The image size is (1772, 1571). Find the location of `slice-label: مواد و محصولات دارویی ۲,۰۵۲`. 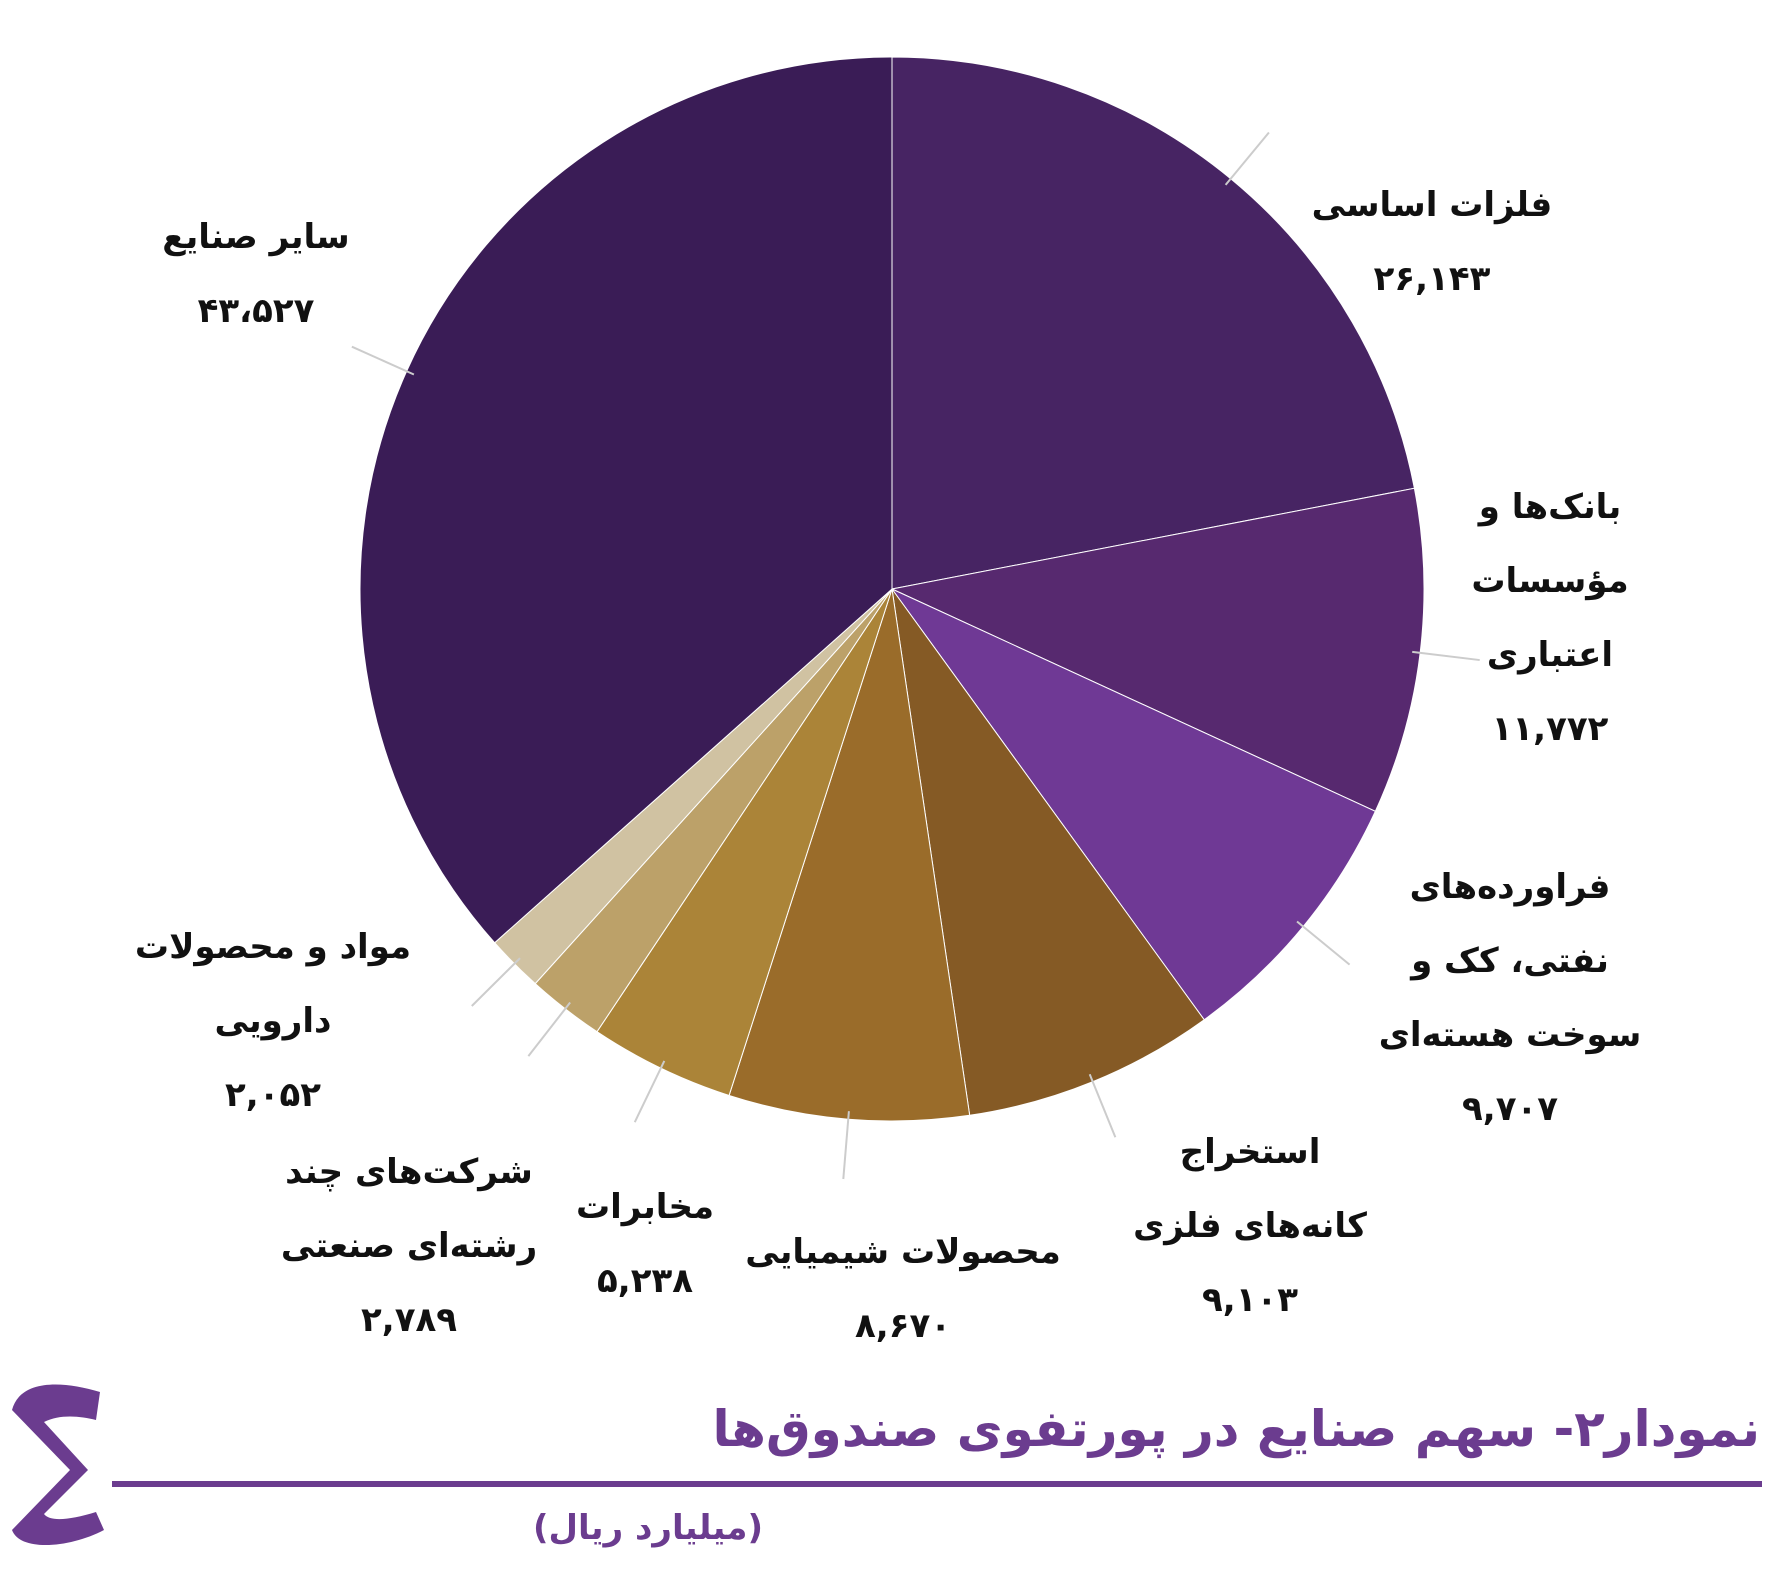

slice-label: مواد و محصولات دارویی ۲,۰۵۲ is located at coordinates (273, 1021).